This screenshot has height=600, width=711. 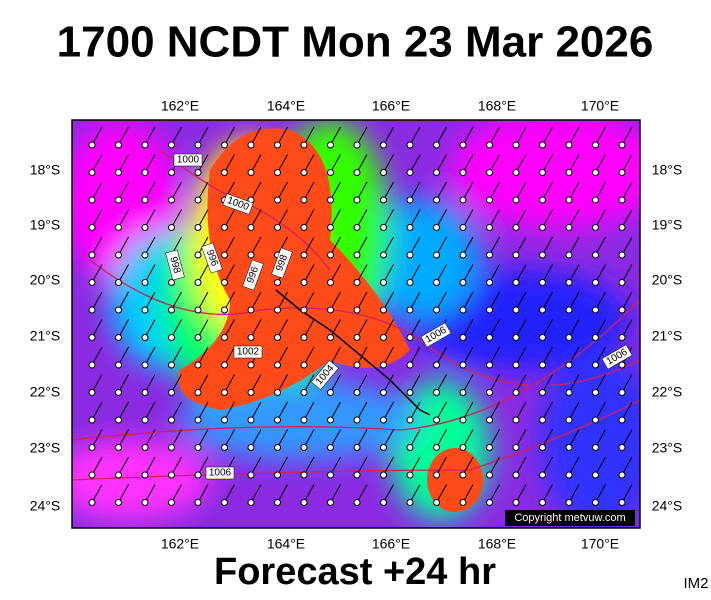 What do you see at coordinates (220, 473) in the screenshot?
I see `contour-label: 1006` at bounding box center [220, 473].